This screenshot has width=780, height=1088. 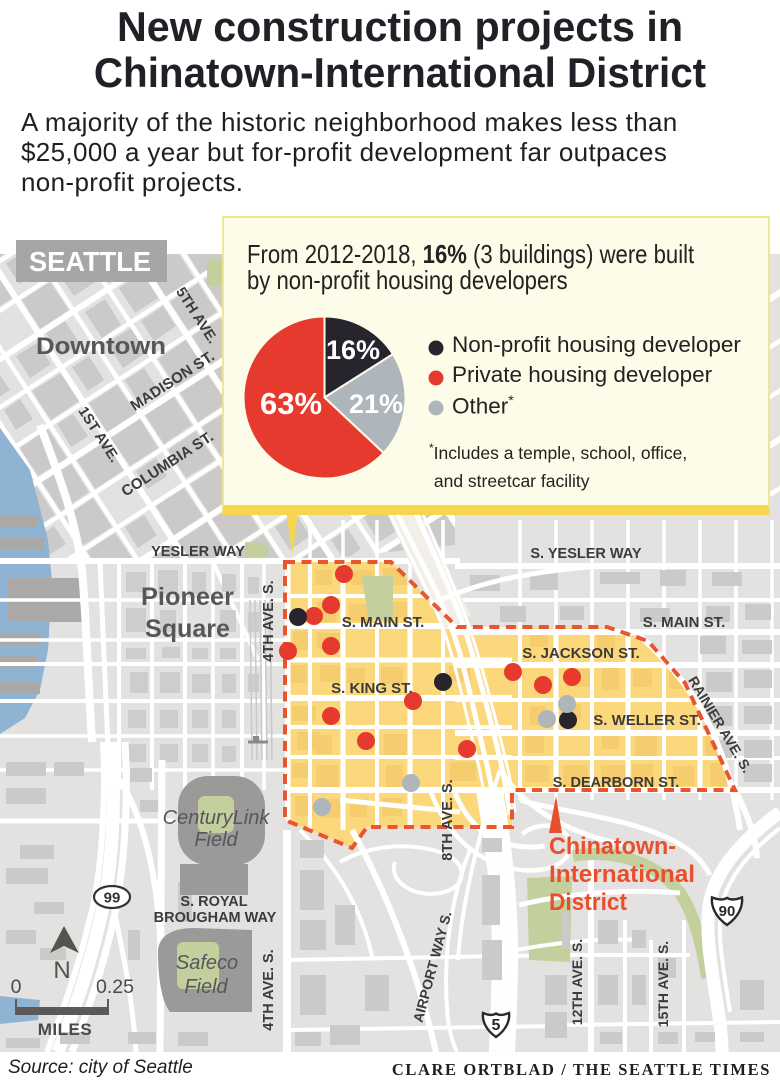 What do you see at coordinates (61, 970) in the screenshot?
I see `svg-text: N` at bounding box center [61, 970].